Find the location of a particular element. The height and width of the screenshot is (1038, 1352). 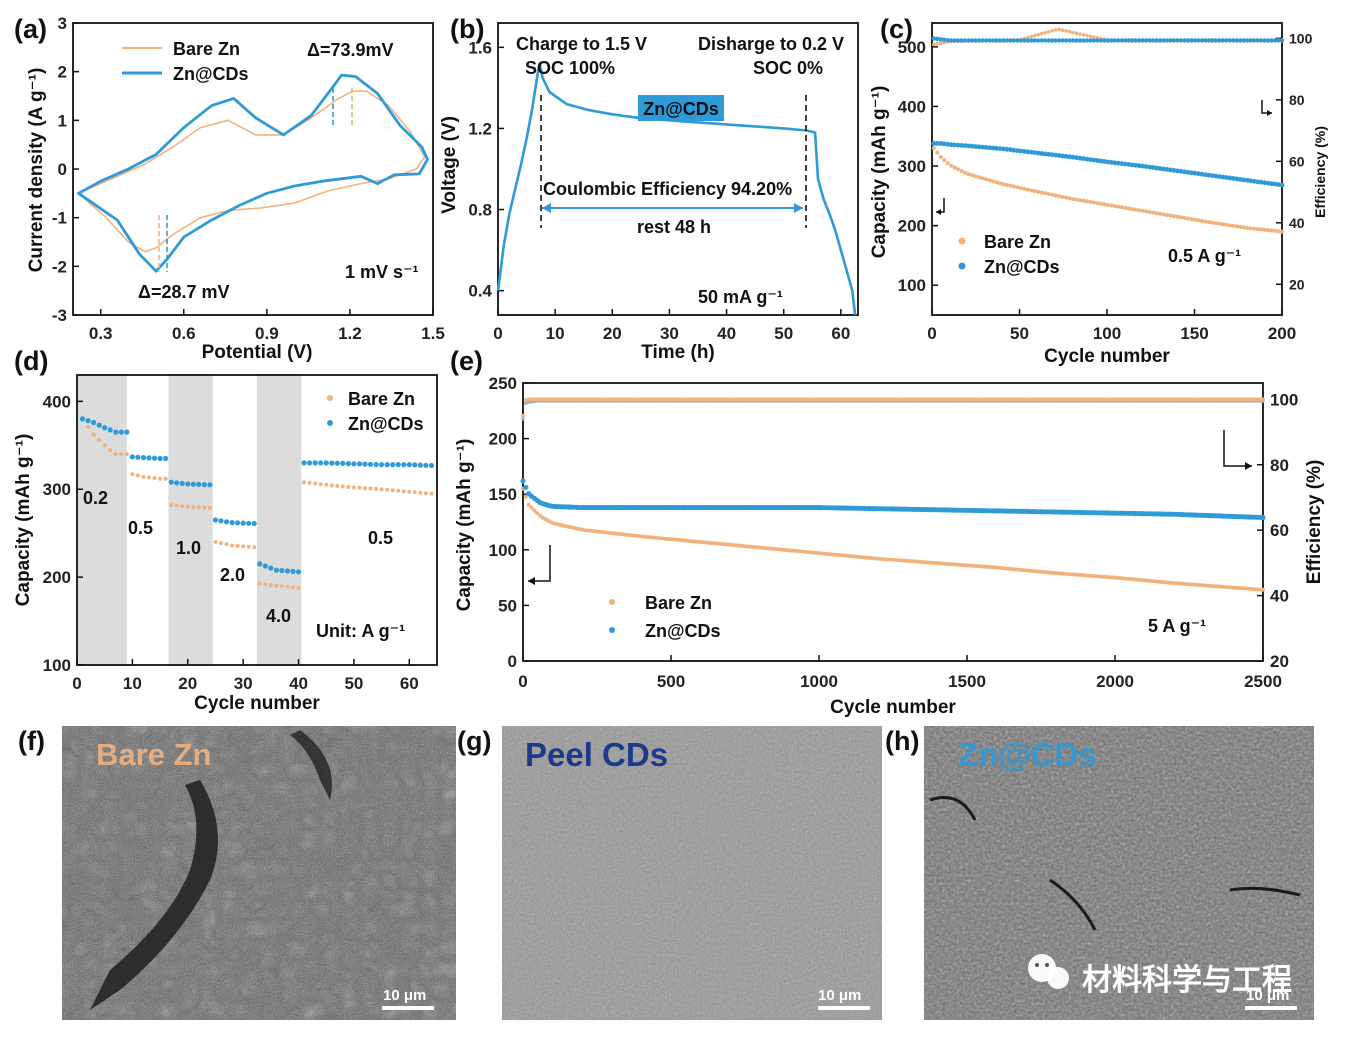

annotation-unit: Unit: A g⁻¹ is located at coordinates (360, 631).